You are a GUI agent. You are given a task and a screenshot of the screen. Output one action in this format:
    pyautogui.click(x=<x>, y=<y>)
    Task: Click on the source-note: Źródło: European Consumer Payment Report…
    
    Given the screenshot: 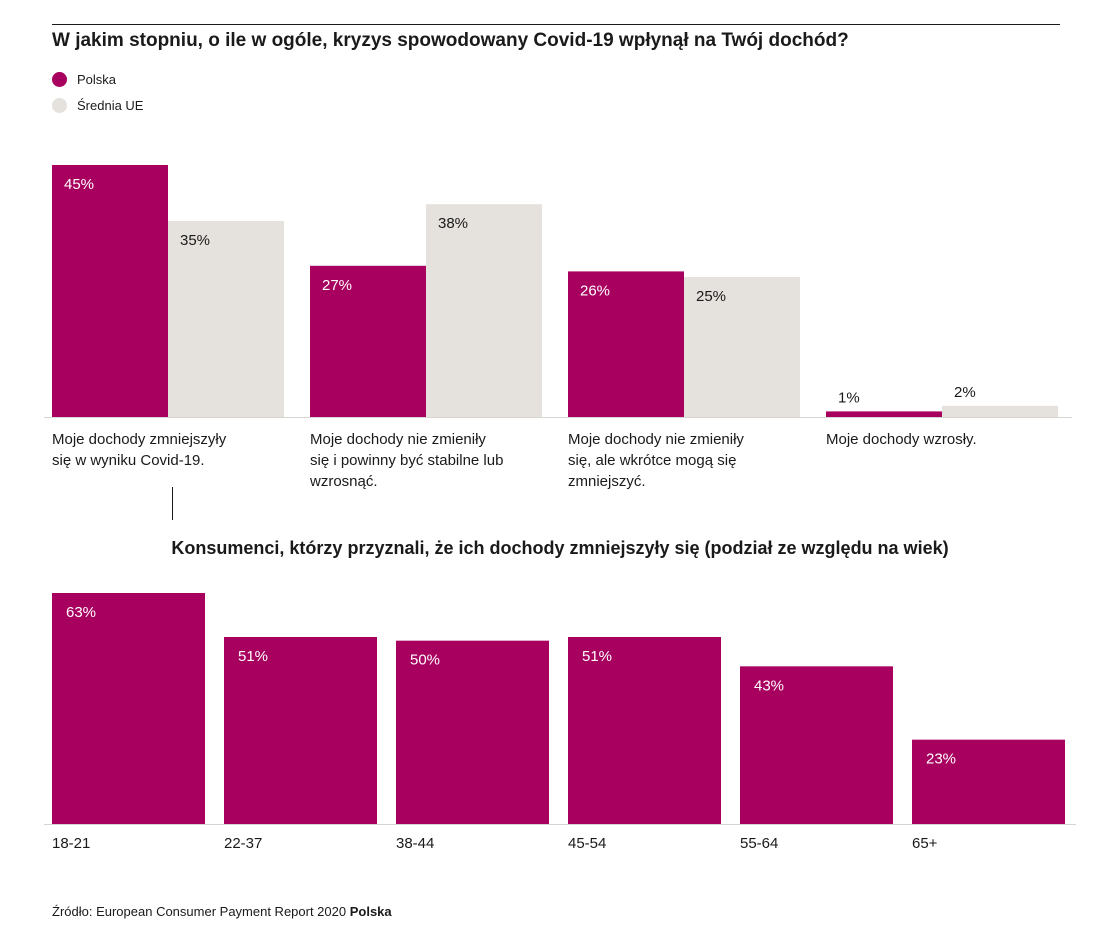 What is the action you would take?
    pyautogui.click(x=222, y=911)
    